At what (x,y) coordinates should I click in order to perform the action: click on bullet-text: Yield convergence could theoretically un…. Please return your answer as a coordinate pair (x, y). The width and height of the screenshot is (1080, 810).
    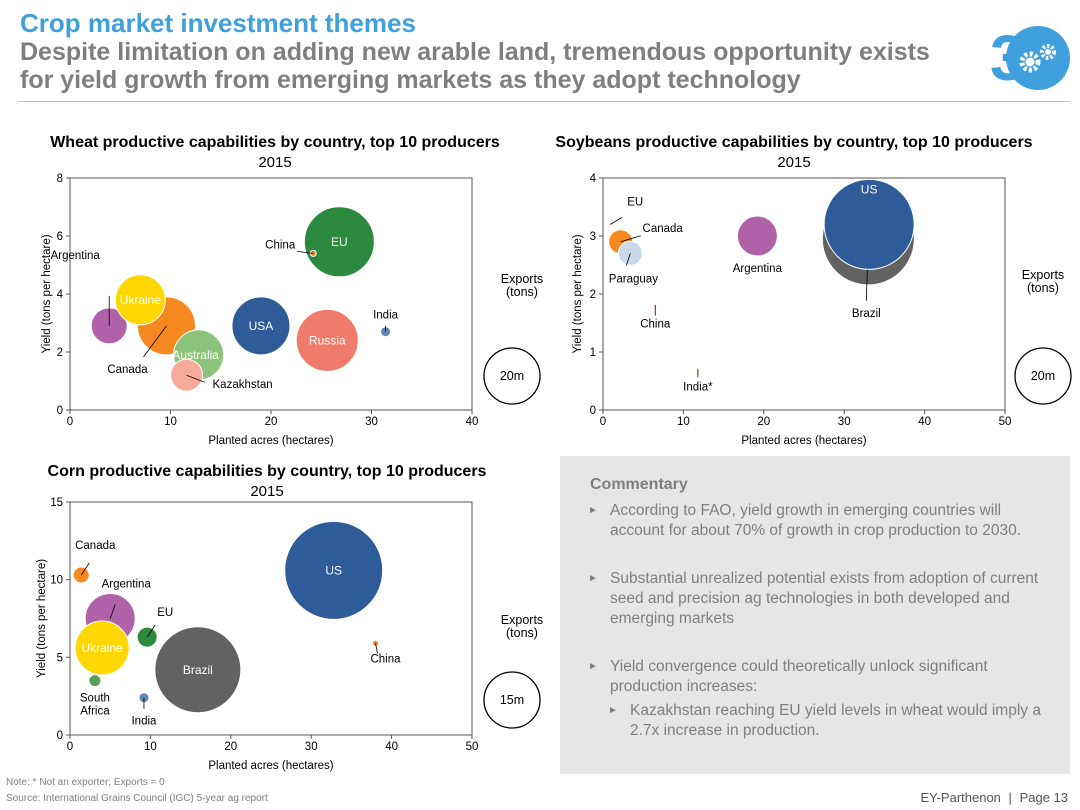
    Looking at the image, I should click on (799, 676).